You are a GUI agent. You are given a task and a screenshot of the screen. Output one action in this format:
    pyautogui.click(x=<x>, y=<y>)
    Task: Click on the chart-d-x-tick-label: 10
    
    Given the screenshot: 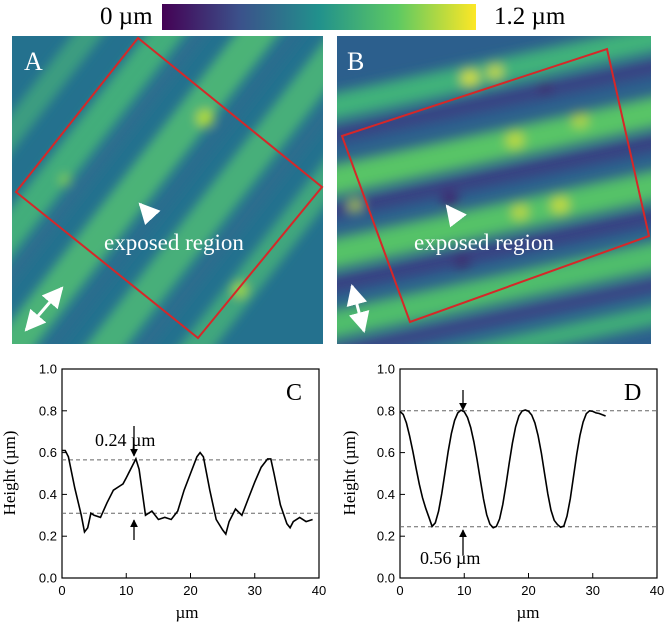 What is the action you would take?
    pyautogui.click(x=464, y=590)
    